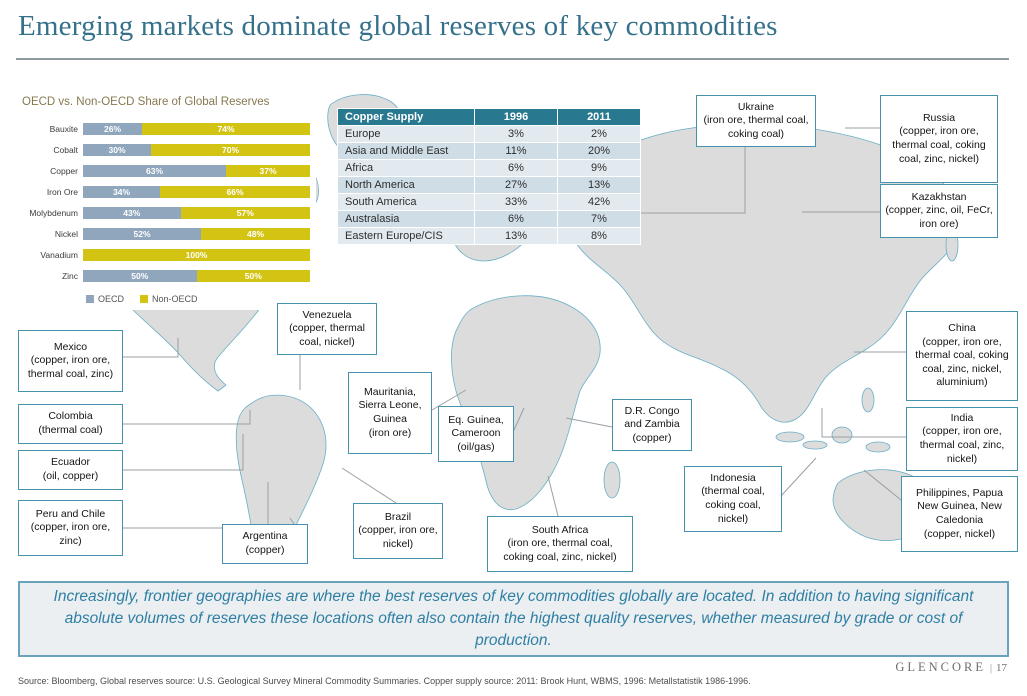 The height and width of the screenshot is (696, 1027). Describe the element at coordinates (406, 219) in the screenshot. I see `table-region-cell: Australasia` at that location.